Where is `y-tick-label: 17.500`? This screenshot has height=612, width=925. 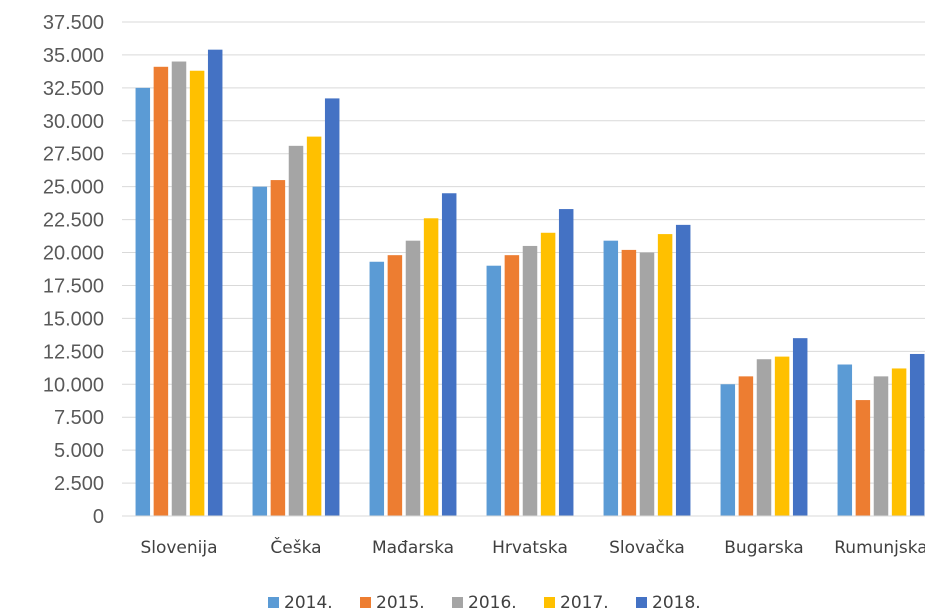
y-tick-label: 17.500 is located at coordinates (73, 286).